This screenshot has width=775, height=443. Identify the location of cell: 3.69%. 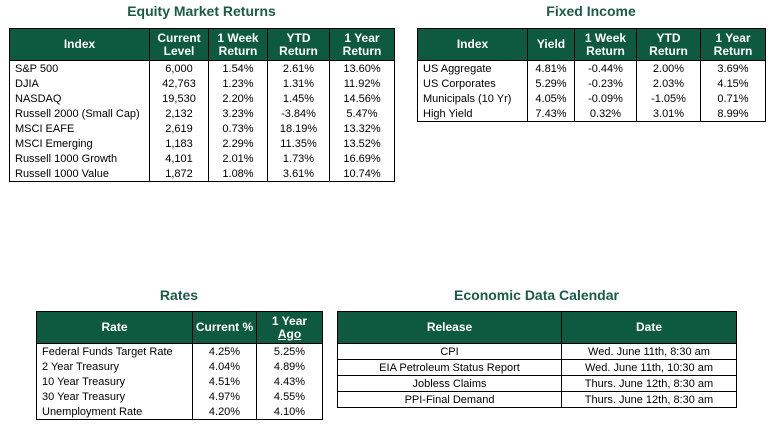
(733, 68).